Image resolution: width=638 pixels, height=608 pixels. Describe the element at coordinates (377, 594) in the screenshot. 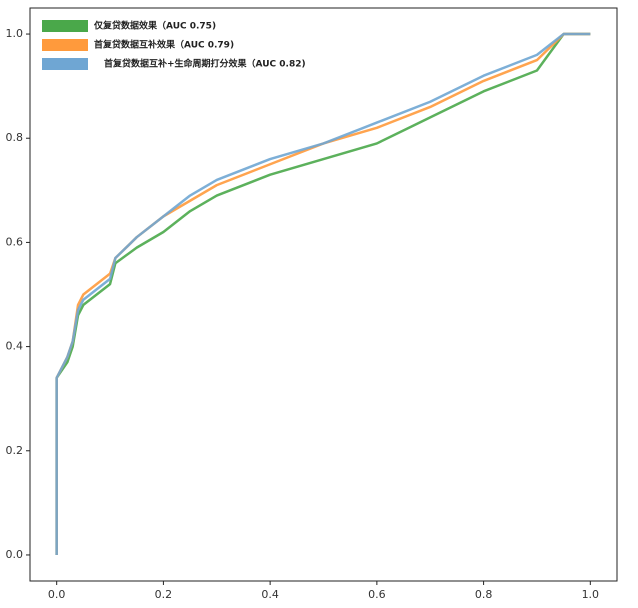

I see `x-tick-label: 0.6` at that location.